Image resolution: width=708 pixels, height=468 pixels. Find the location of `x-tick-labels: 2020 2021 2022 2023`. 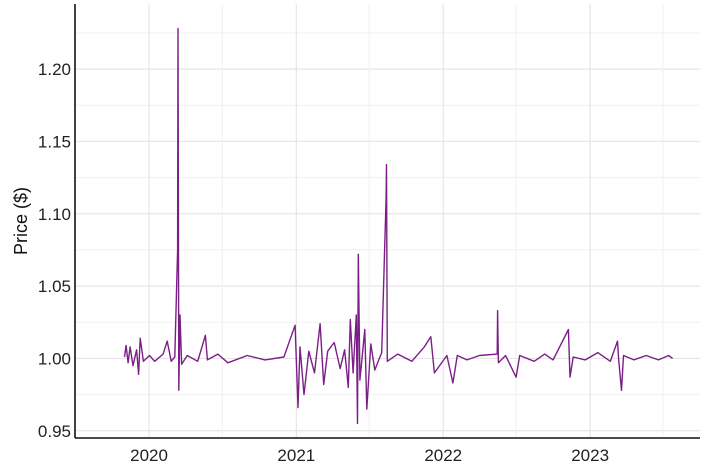

x-tick-labels: 2020 2021 2022 2023 is located at coordinates (369, 455).